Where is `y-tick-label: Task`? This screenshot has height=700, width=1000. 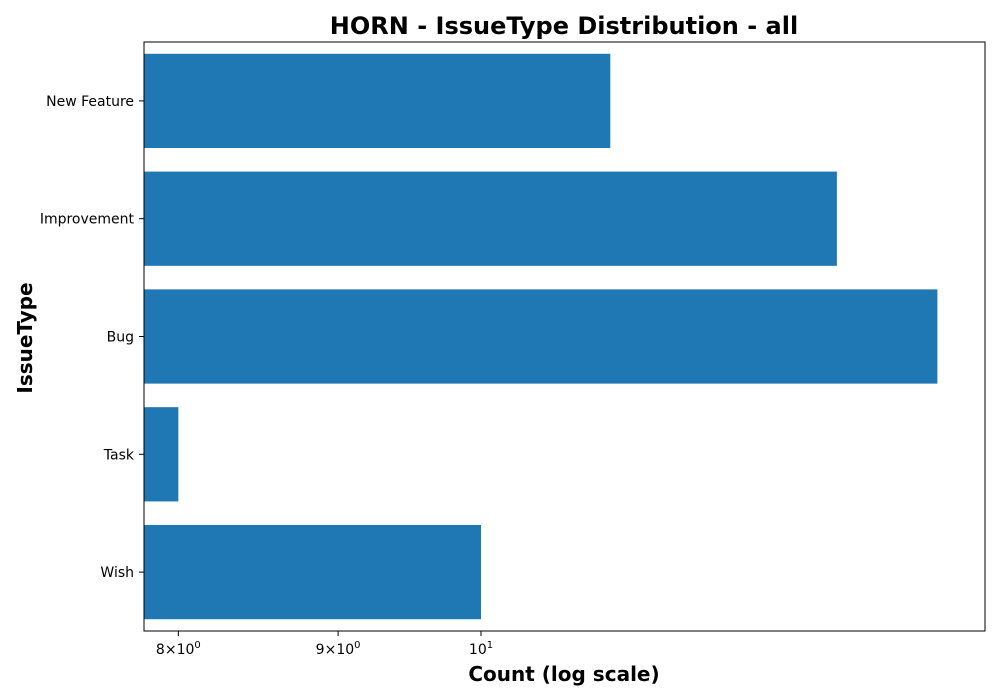 y-tick-label: Task is located at coordinates (119, 455).